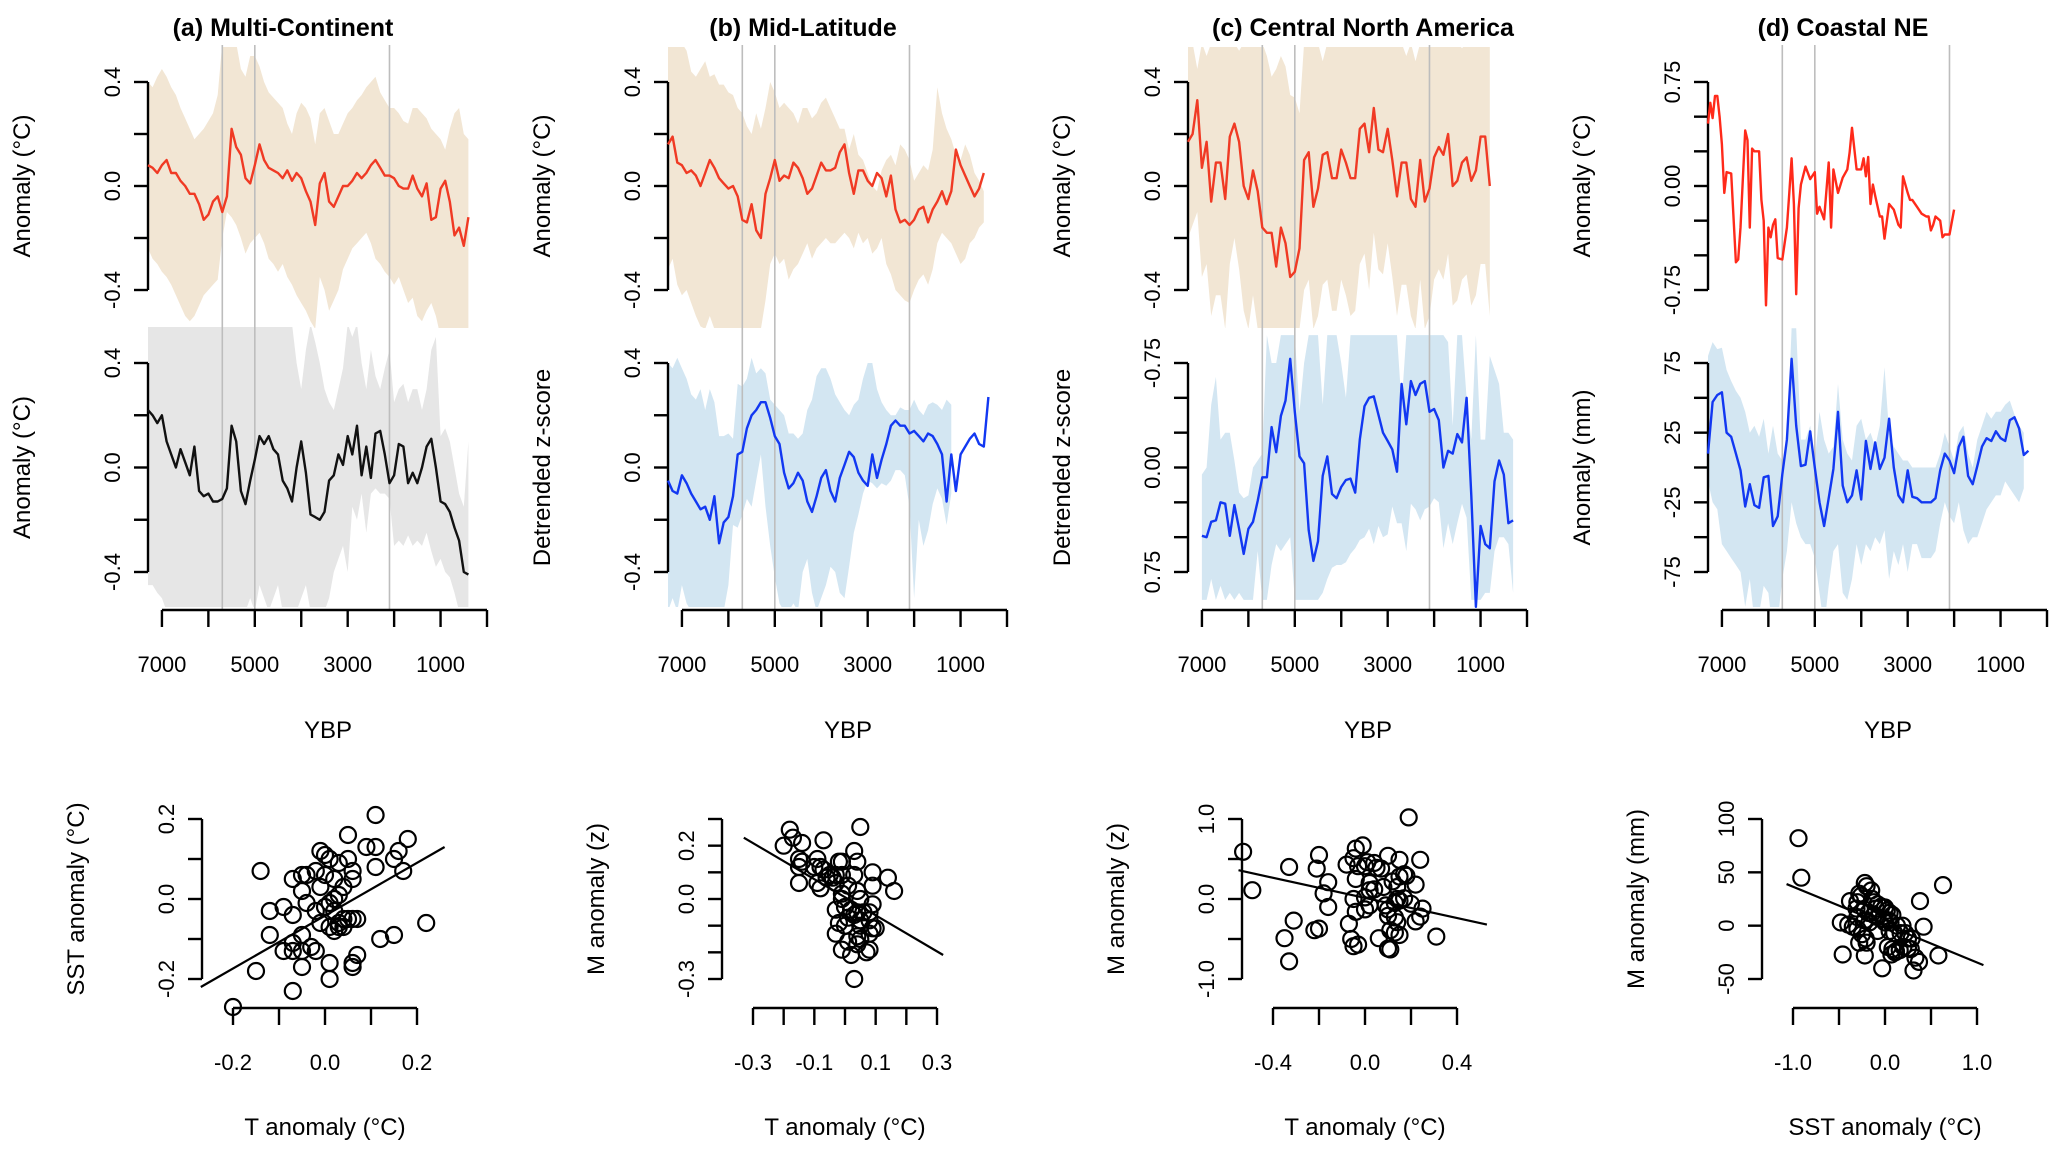 This screenshot has width=2067, height=1162. What do you see at coordinates (112, 467) in the screenshot?
I see `middle-row-y-tick-label: 0.0` at bounding box center [112, 467].